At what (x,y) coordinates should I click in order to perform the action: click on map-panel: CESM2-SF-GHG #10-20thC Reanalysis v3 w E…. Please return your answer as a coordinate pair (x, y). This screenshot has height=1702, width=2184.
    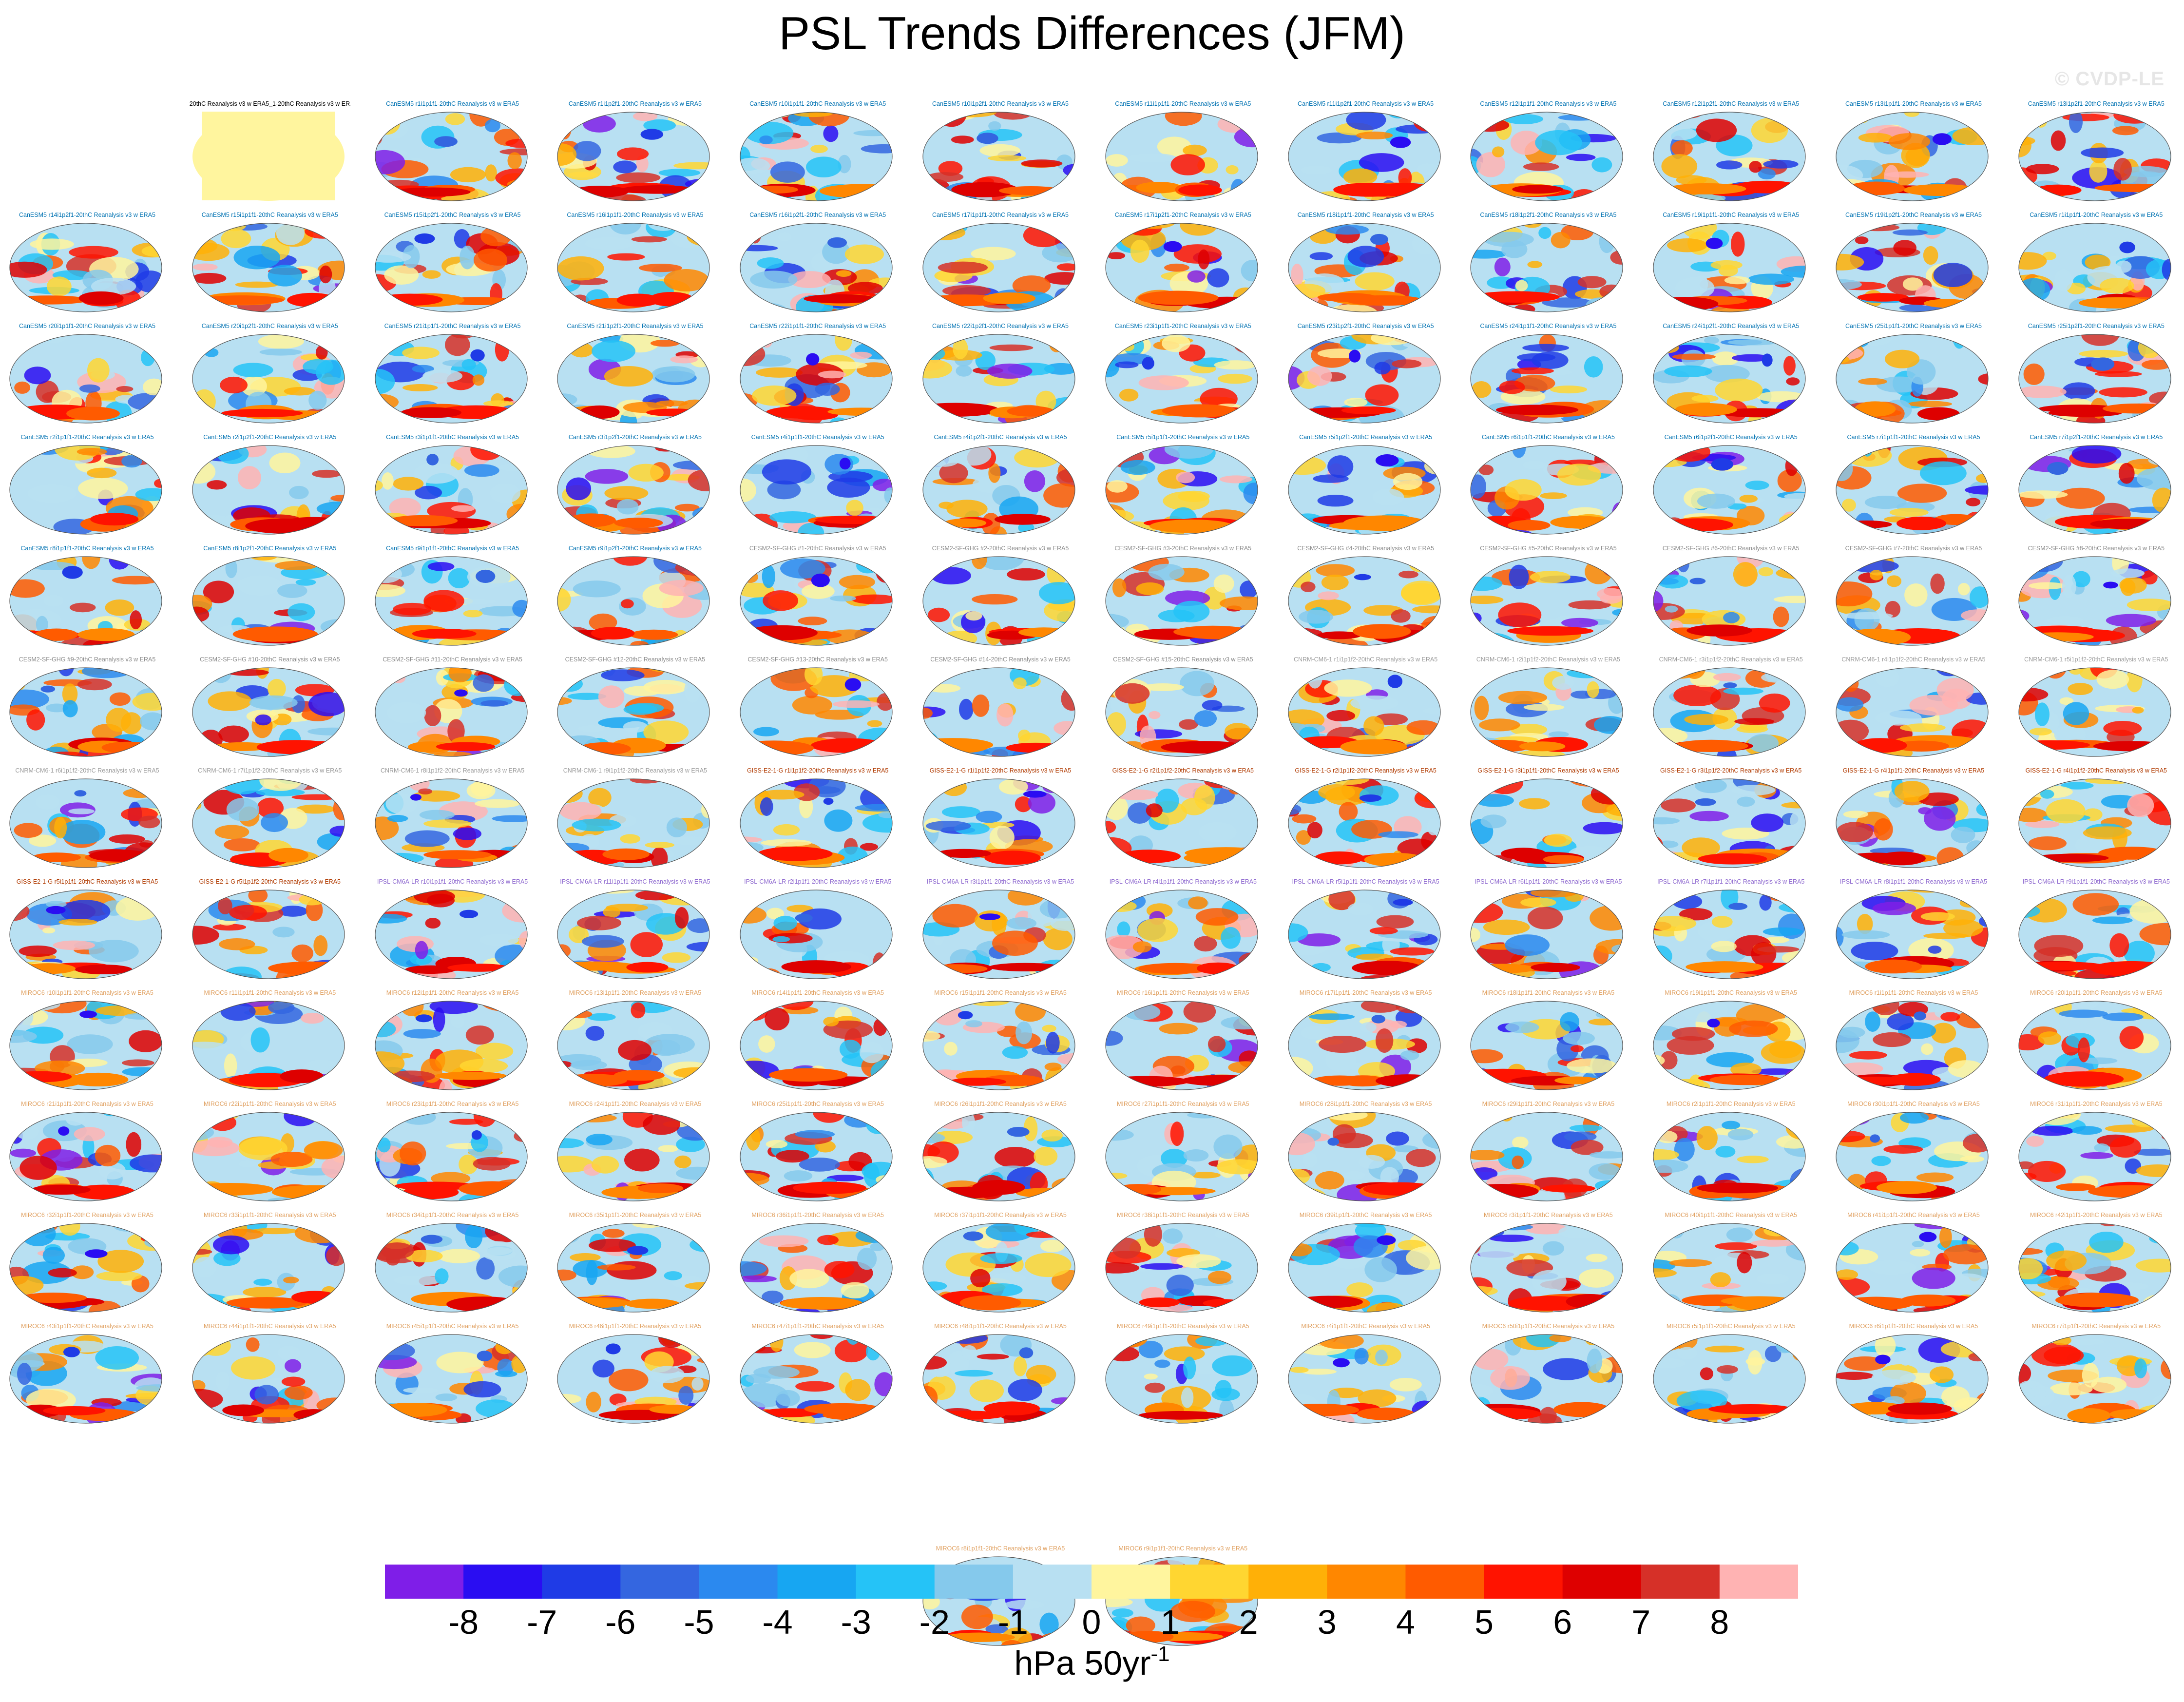
    Looking at the image, I should click on (270, 709).